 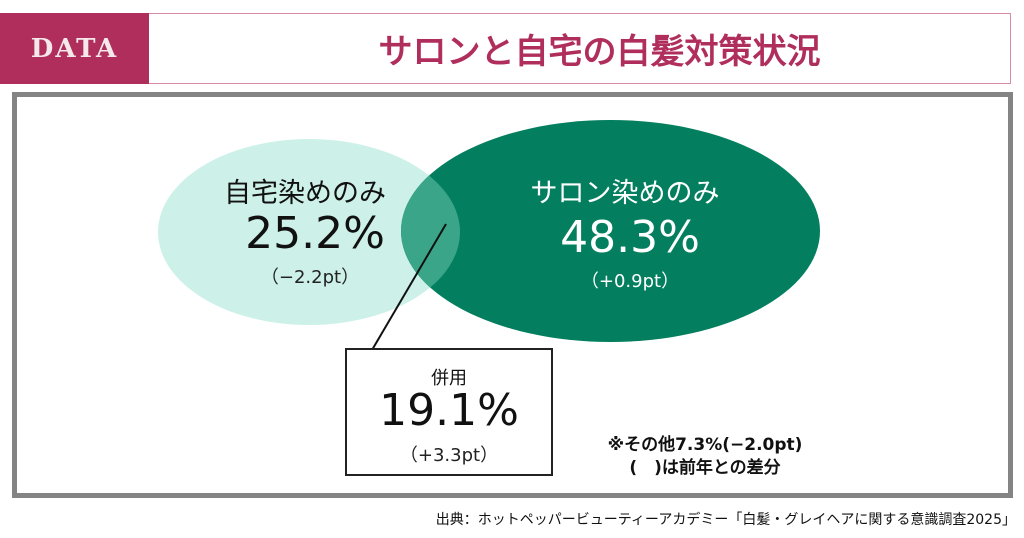 I want to click on both-callout-box, so click(x=449, y=412).